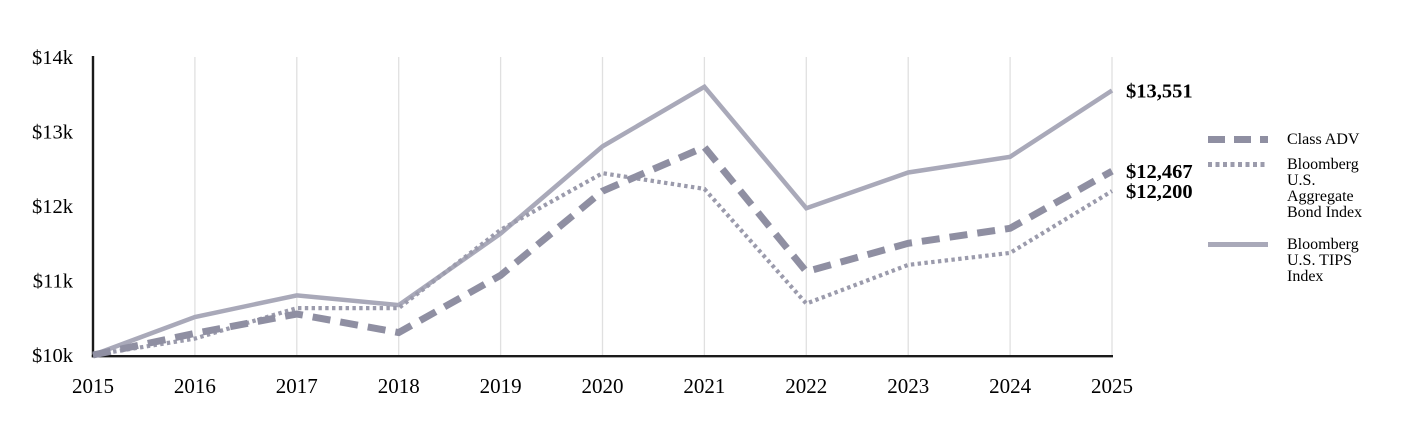  Describe the element at coordinates (399, 386) in the screenshot. I see `x-axis-tick-label-2018: 2018` at that location.